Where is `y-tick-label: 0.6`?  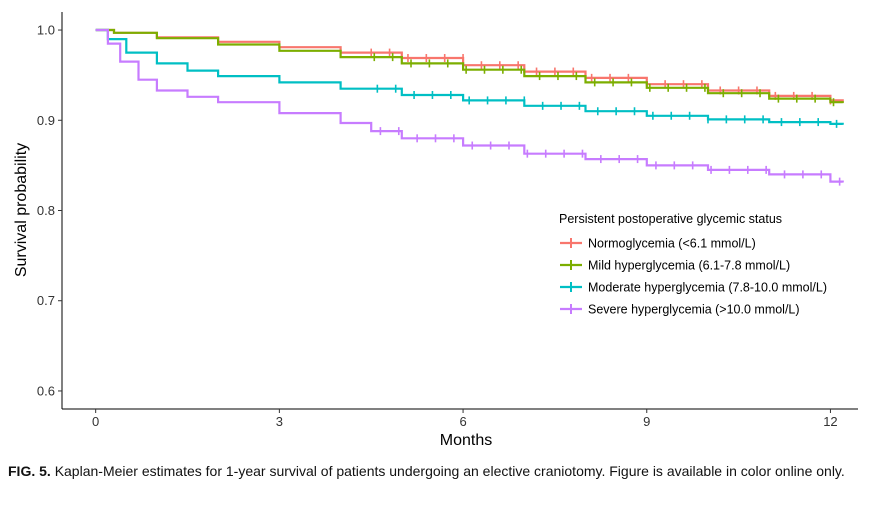 y-tick-label: 0.6 is located at coordinates (46, 390).